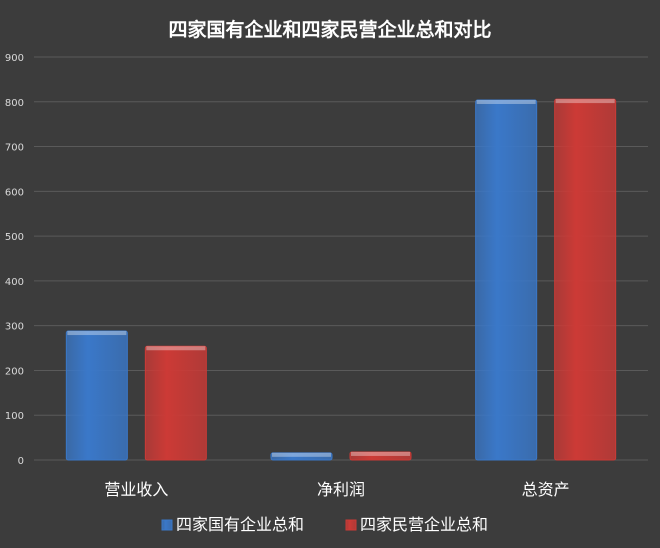  I want to click on x-tick-label: 营业收入, so click(136, 489).